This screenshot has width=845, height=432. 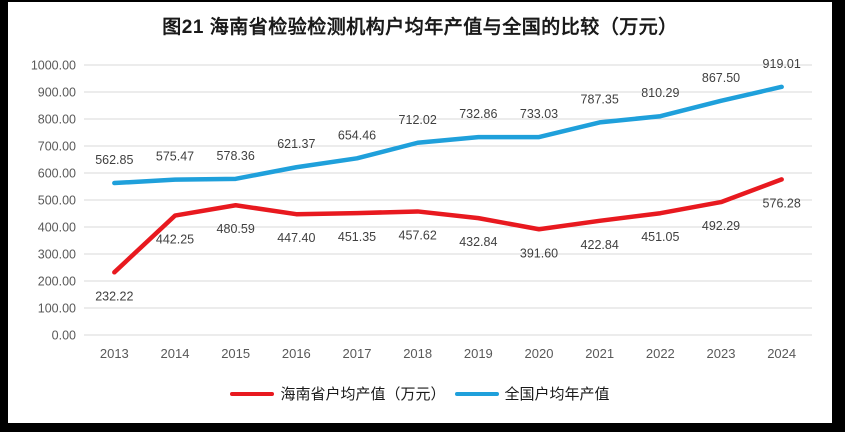 What do you see at coordinates (57, 147) in the screenshot?
I see `y-axis-tick-label: 700.00` at bounding box center [57, 147].